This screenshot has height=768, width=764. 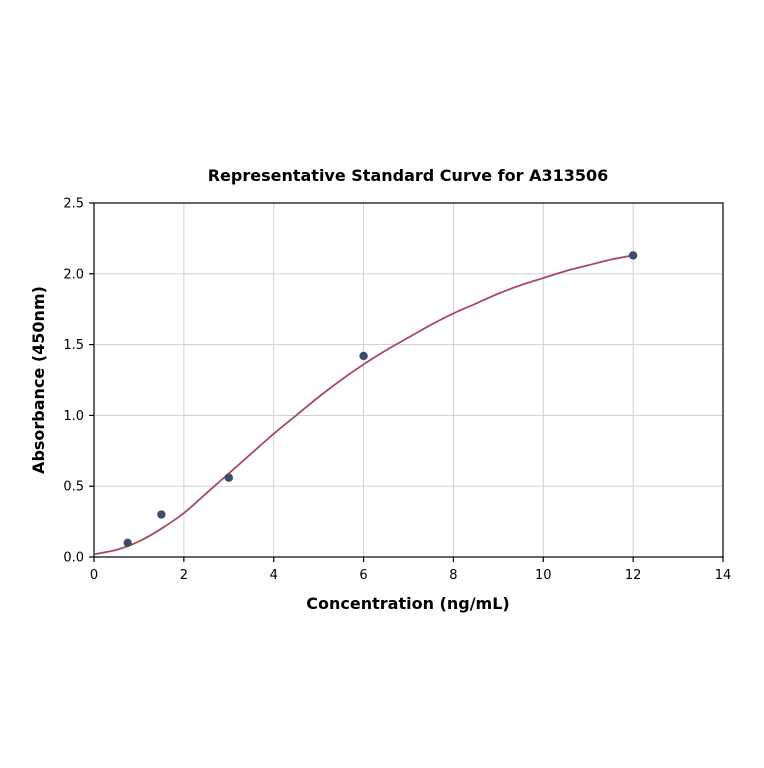 What do you see at coordinates (73, 204) in the screenshot?
I see `y-tick-label: 2.5` at bounding box center [73, 204].